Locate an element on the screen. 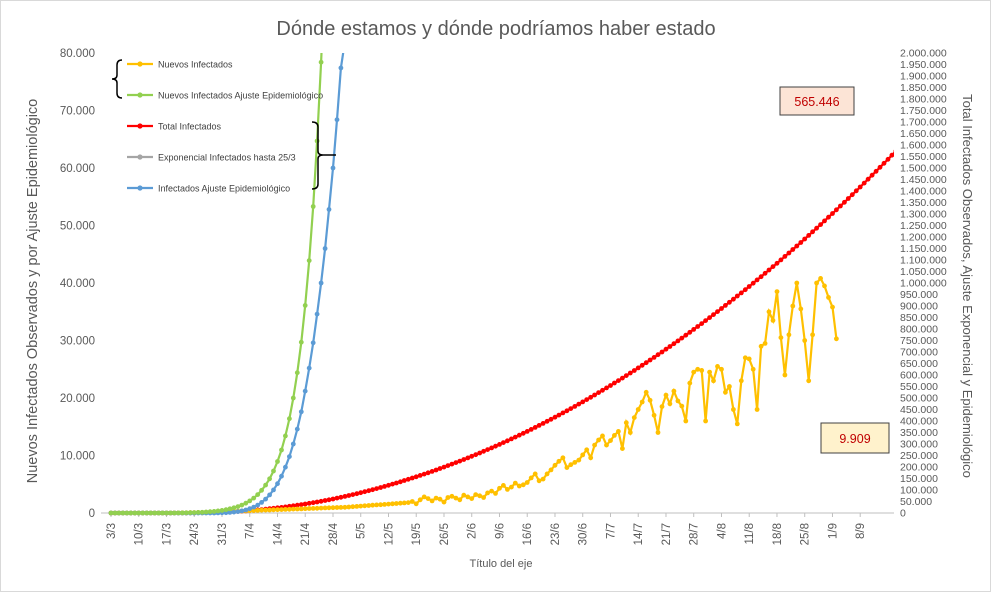 The width and height of the screenshot is (991, 598). x-tick-label: 11/8 is located at coordinates (750, 534).